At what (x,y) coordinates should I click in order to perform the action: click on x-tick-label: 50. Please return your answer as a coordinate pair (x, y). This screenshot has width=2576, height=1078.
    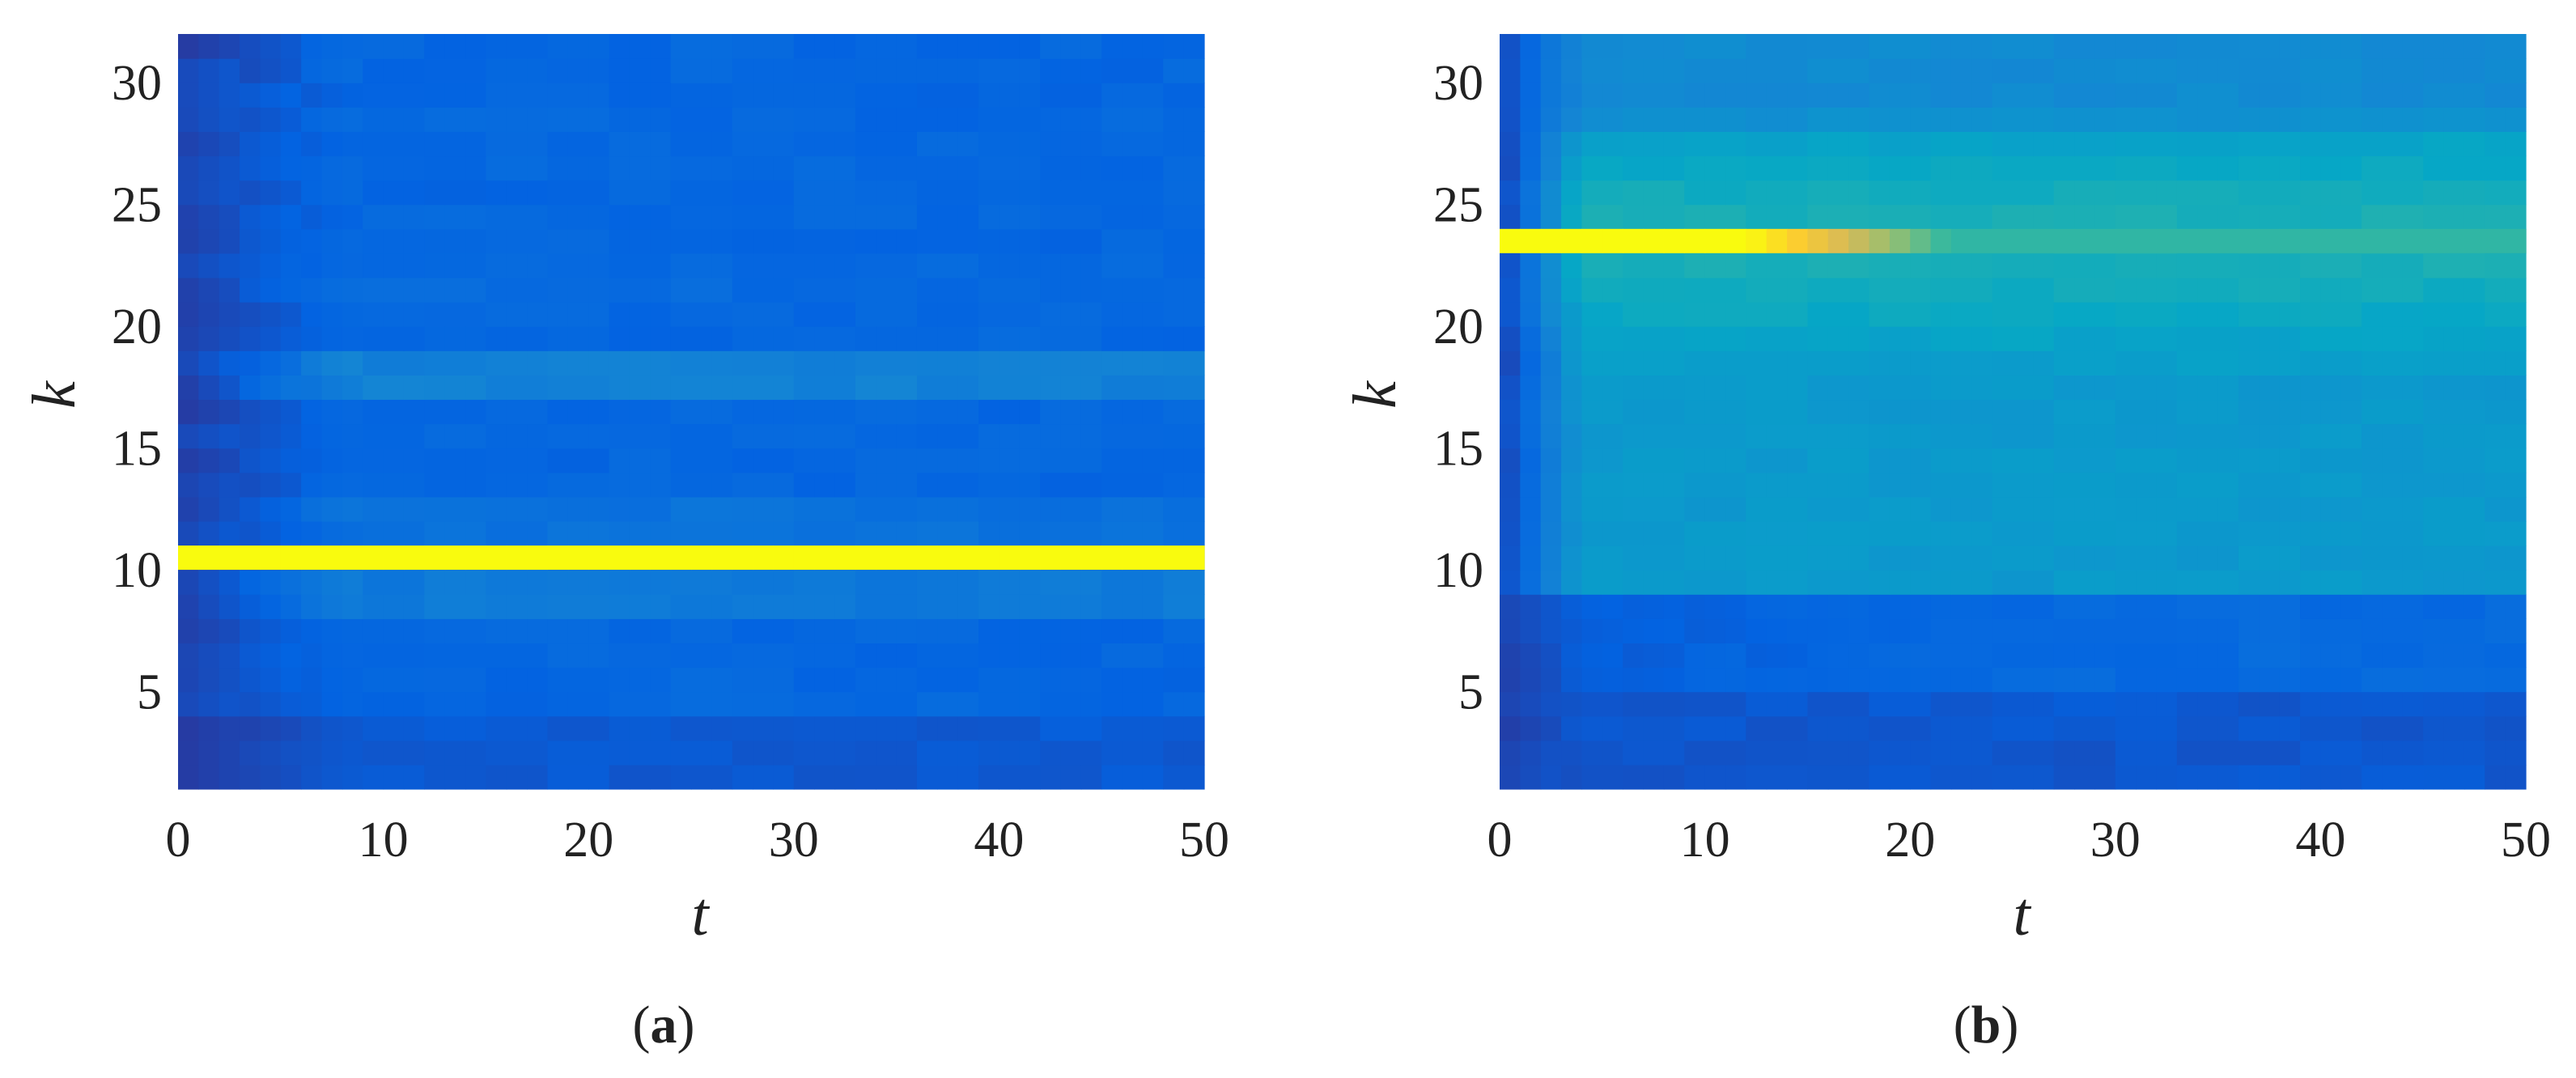
    Looking at the image, I should click on (2526, 841).